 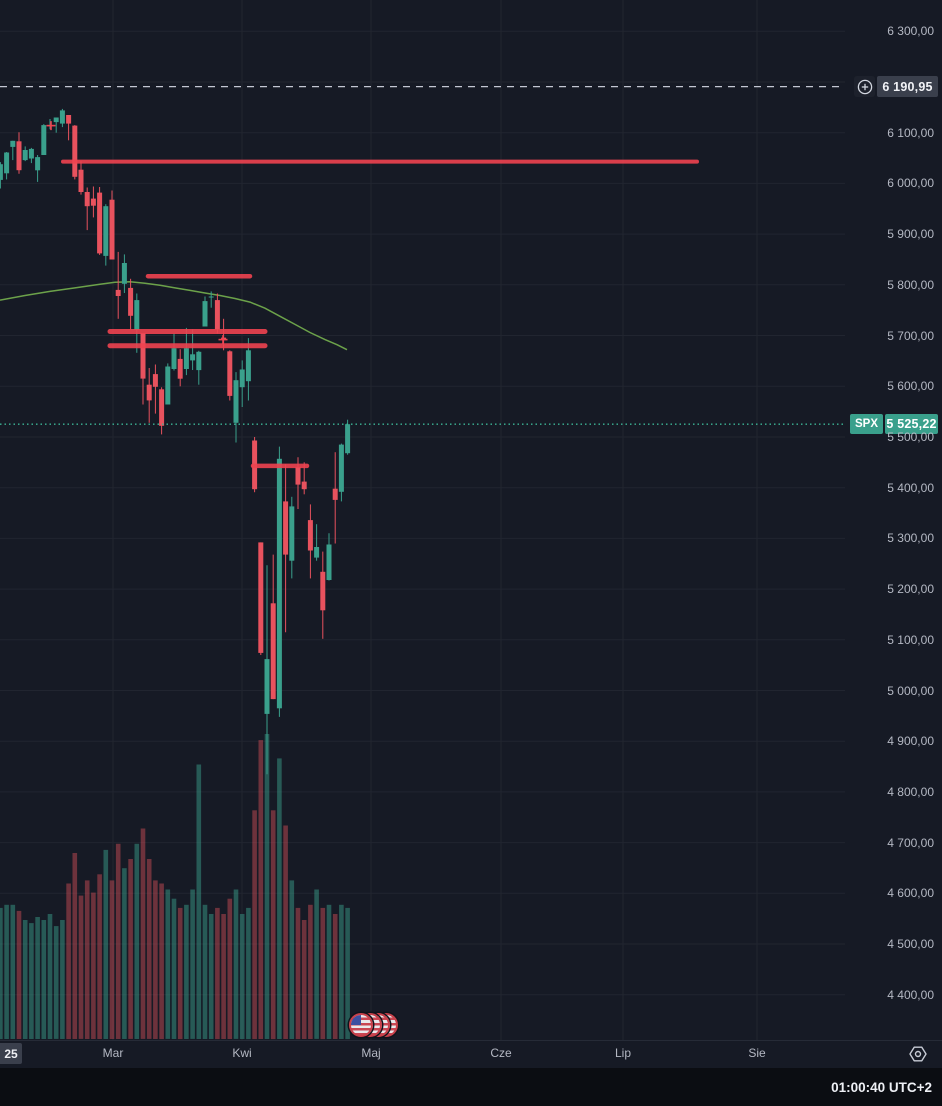 What do you see at coordinates (910, 183) in the screenshot?
I see `price-axis-label: 6 000,00` at bounding box center [910, 183].